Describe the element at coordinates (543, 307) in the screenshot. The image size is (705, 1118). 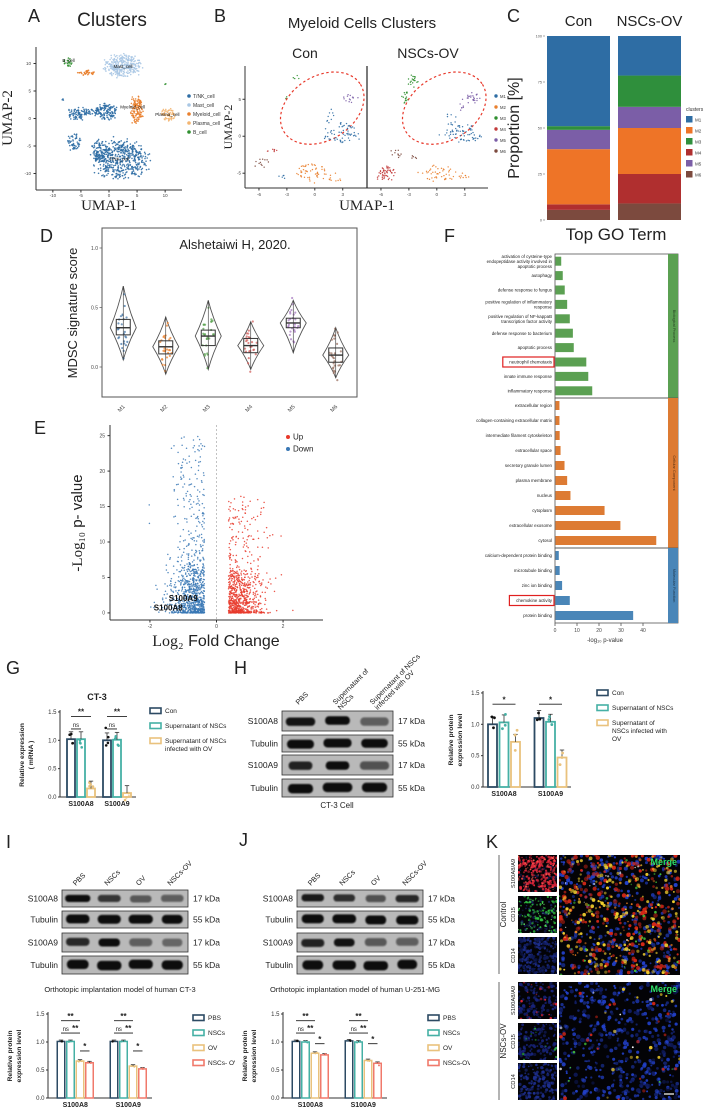
I see `svg-text: response` at that location.